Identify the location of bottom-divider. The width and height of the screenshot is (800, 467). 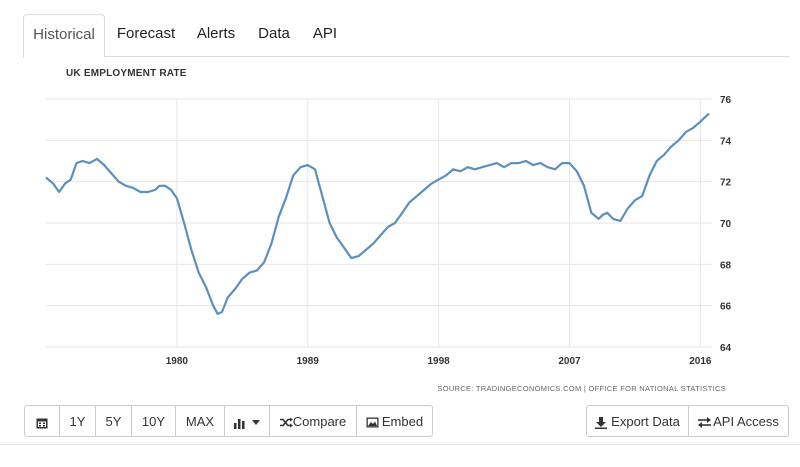
(400, 444).